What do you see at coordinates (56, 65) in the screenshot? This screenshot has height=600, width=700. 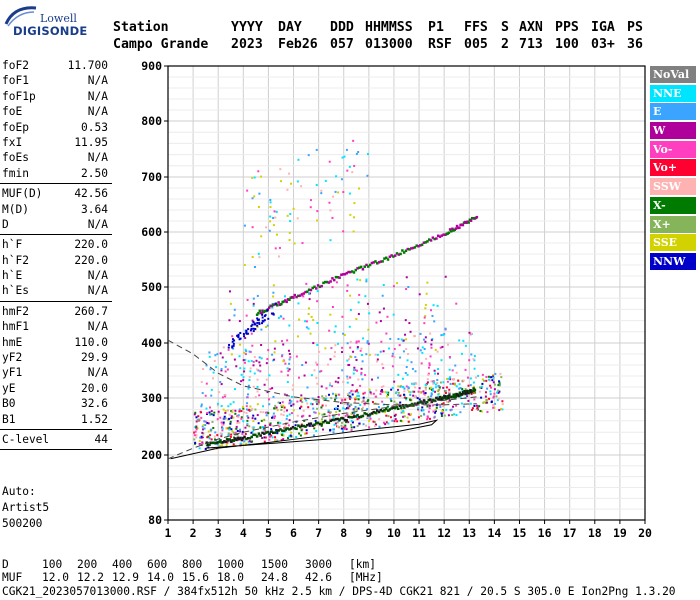 I see `param-row: foF2 11.700` at bounding box center [56, 65].